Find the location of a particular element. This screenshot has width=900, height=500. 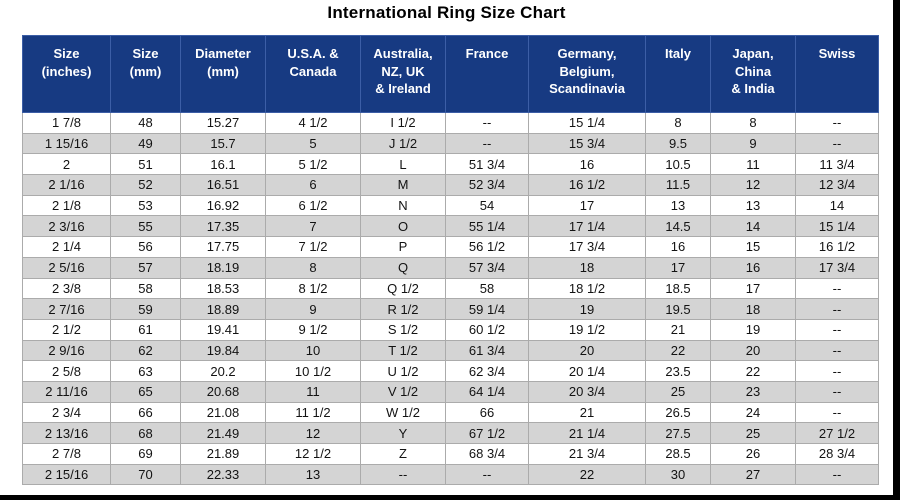

table-cell: 16.92 is located at coordinates (223, 205).